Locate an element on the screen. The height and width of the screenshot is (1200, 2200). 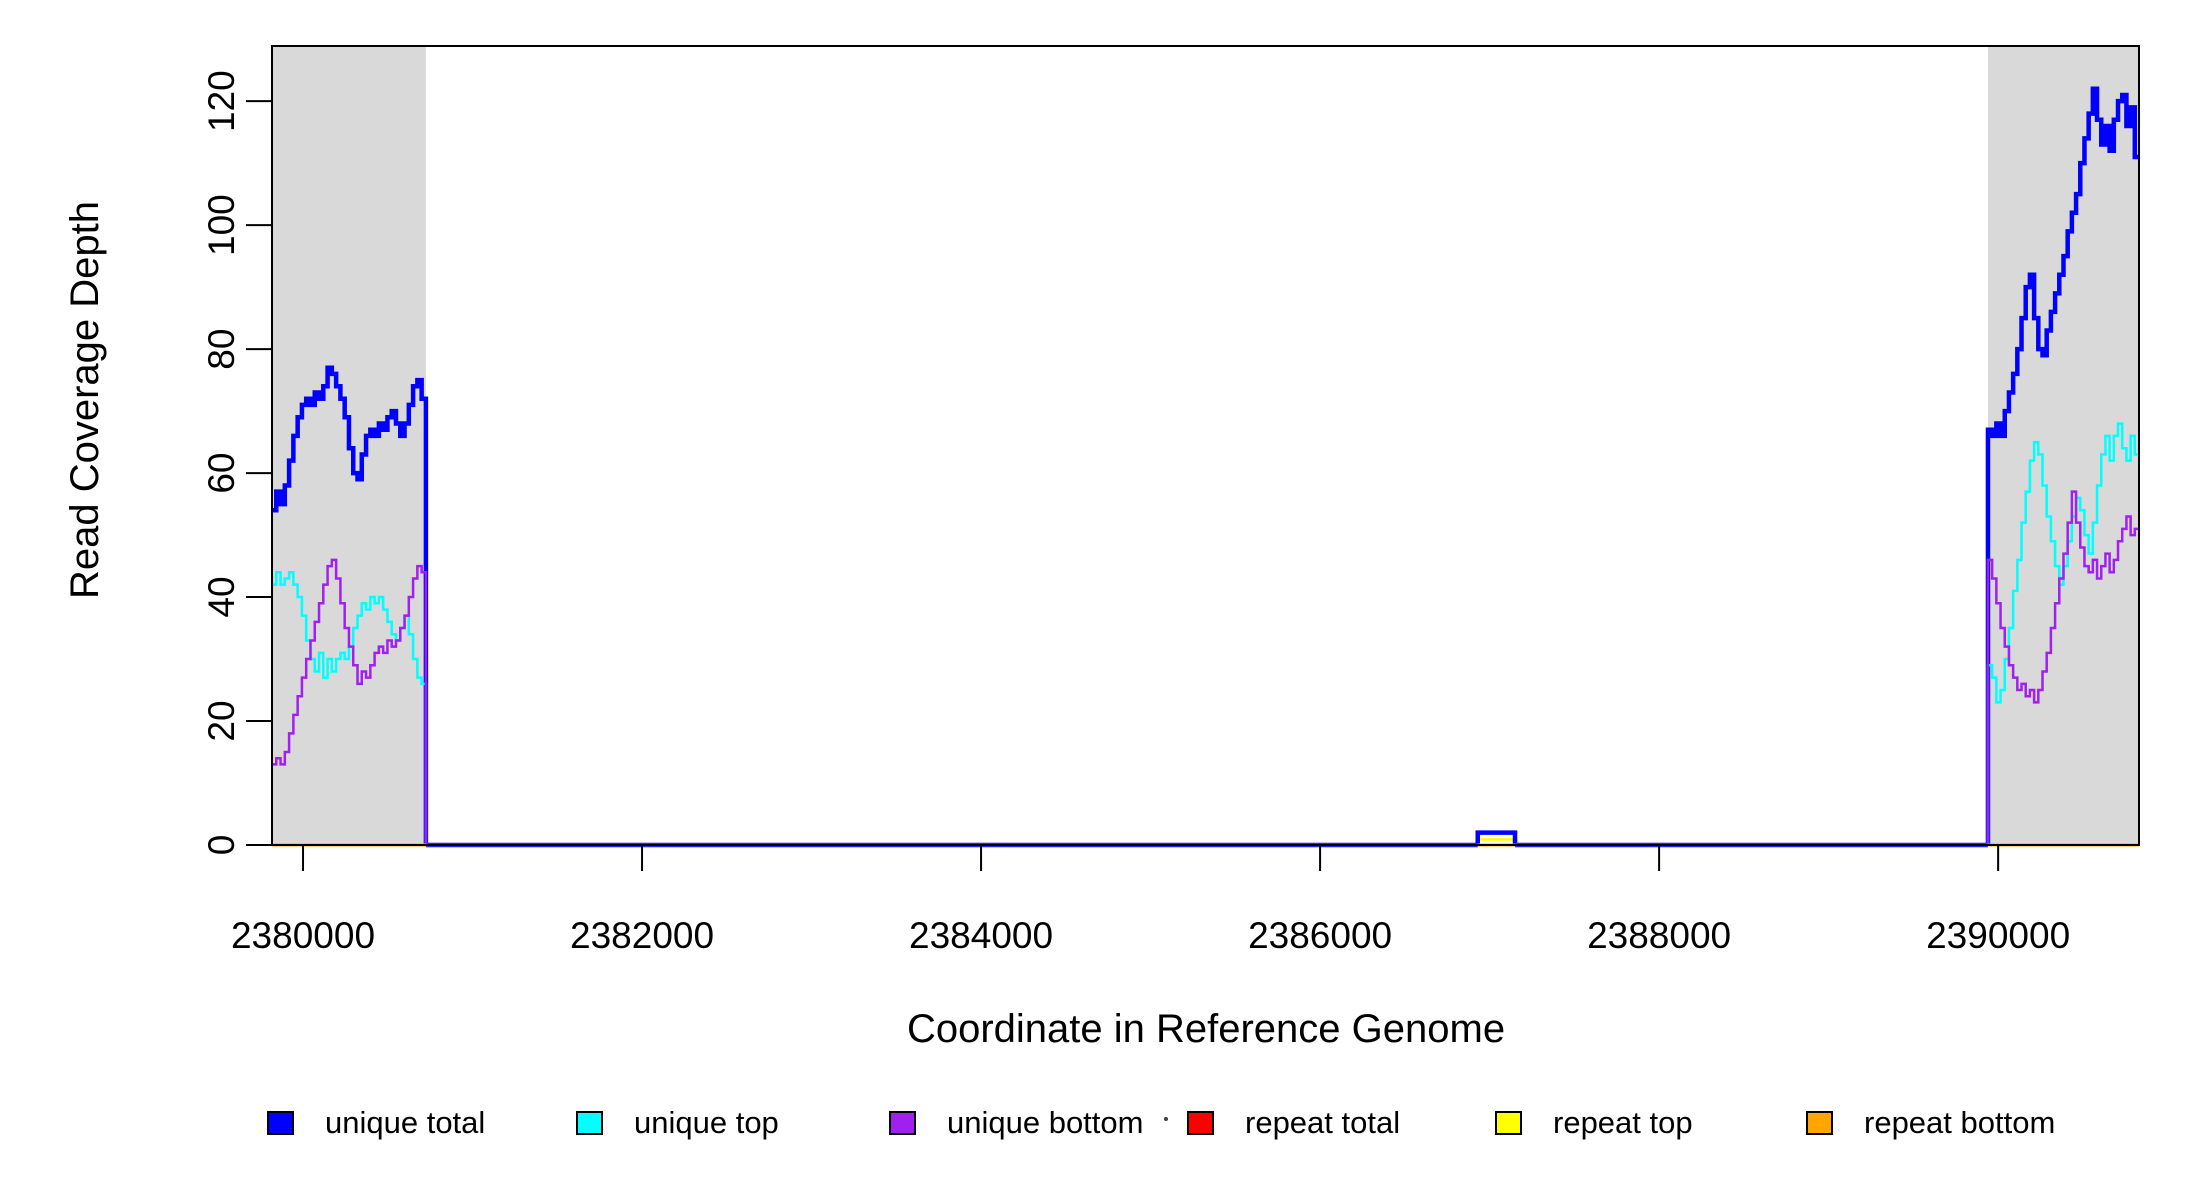
legend-label: repeat total is located at coordinates (1322, 1122).